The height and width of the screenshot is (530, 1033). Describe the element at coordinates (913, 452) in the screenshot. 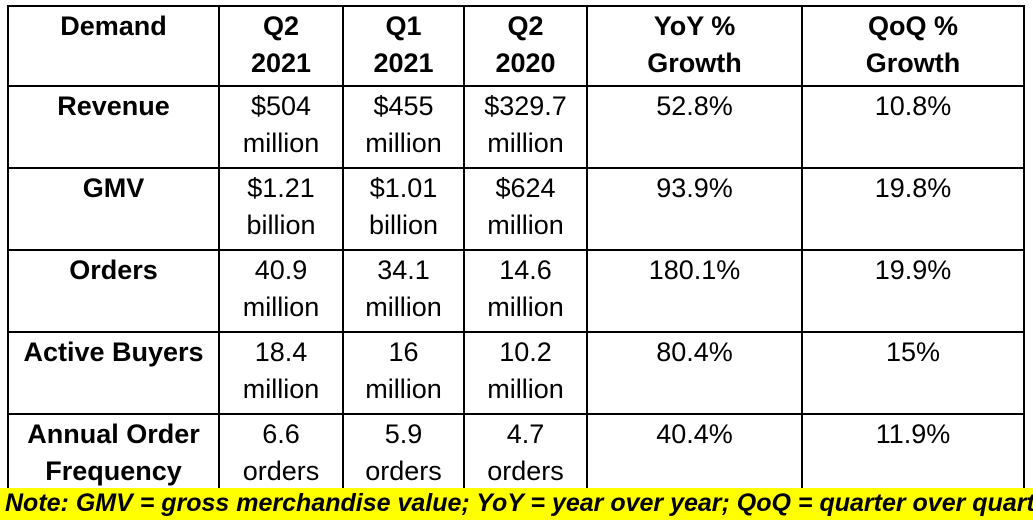

I see `table-cell: 11.9%` at that location.